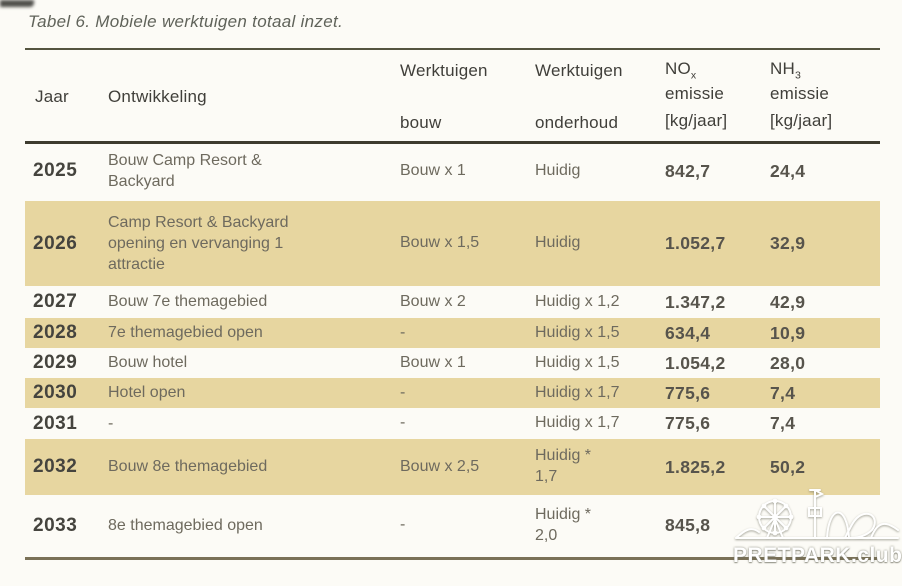 The image size is (902, 586). What do you see at coordinates (798, 75) in the screenshot?
I see `header-nh3-sub: 3` at bounding box center [798, 75].